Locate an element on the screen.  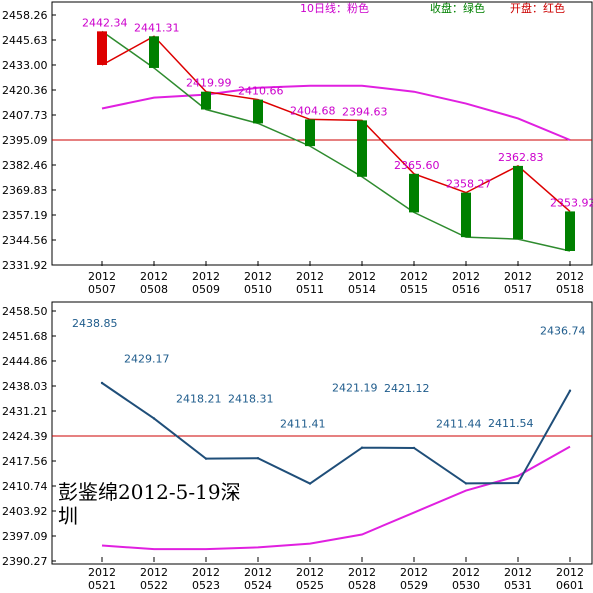
top-ytick-label: 2369.83 is located at coordinates (25, 190).